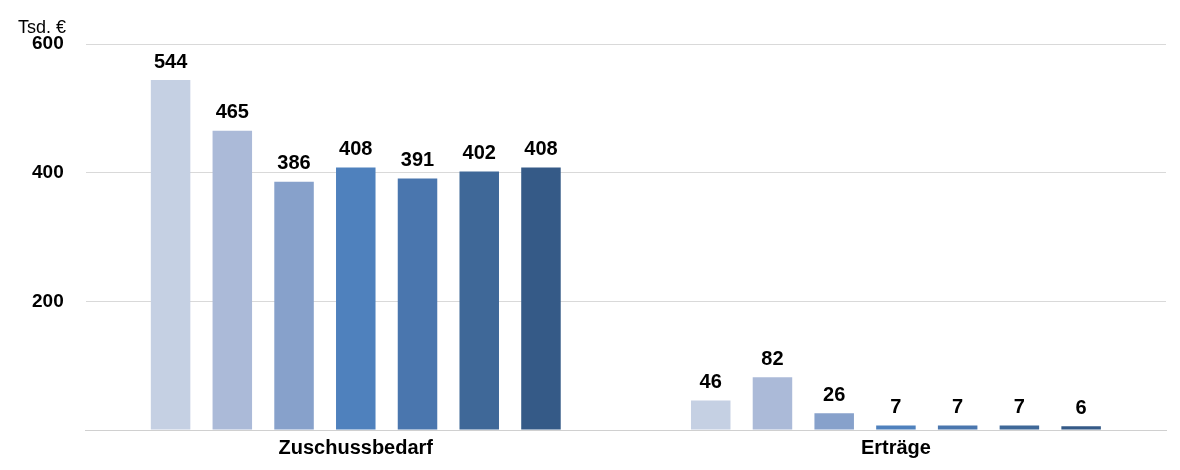 This screenshot has width=1180, height=470. What do you see at coordinates (232, 111) in the screenshot?
I see `data-label: 465` at bounding box center [232, 111].